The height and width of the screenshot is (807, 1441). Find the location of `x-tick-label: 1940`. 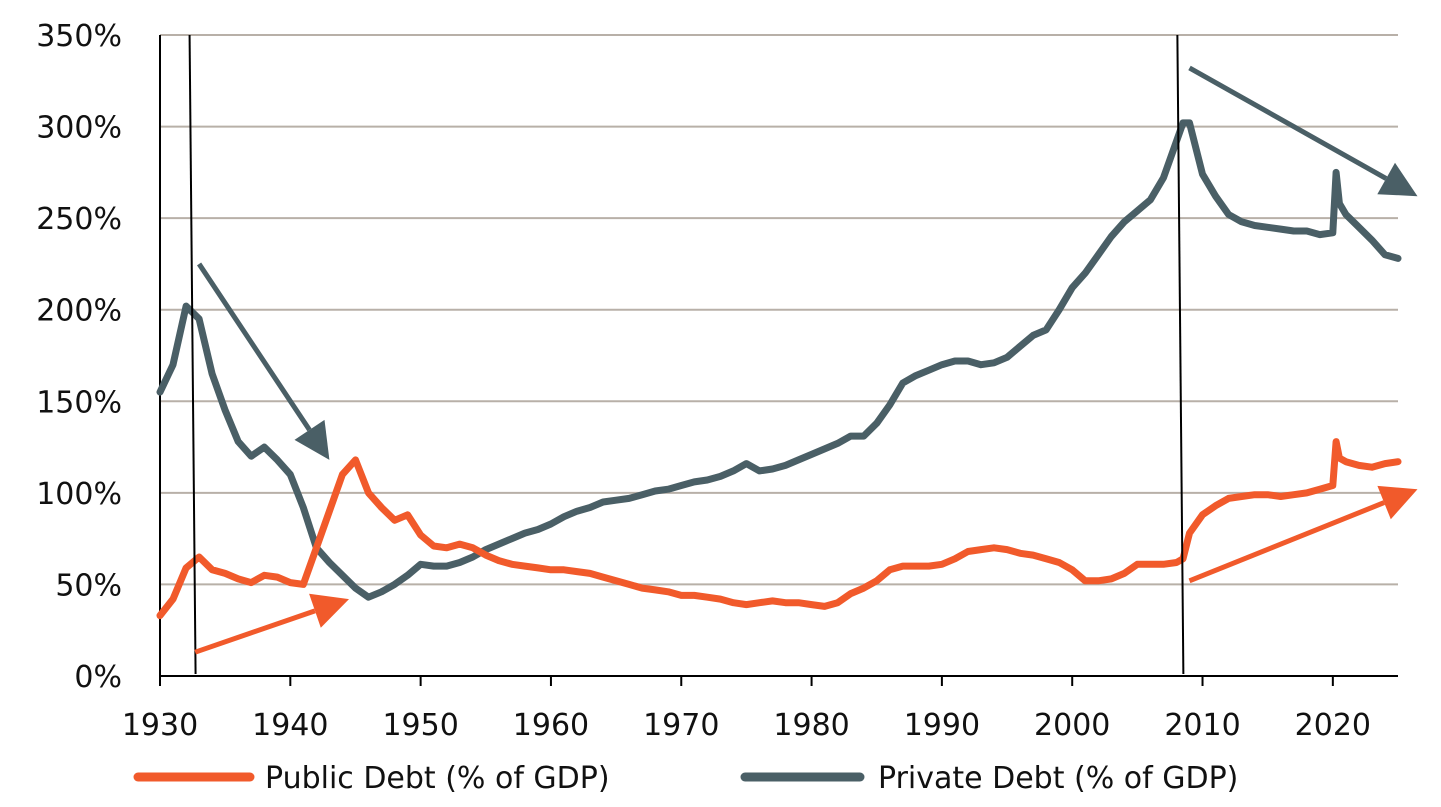

x-tick-label: 1940 is located at coordinates (290, 725).